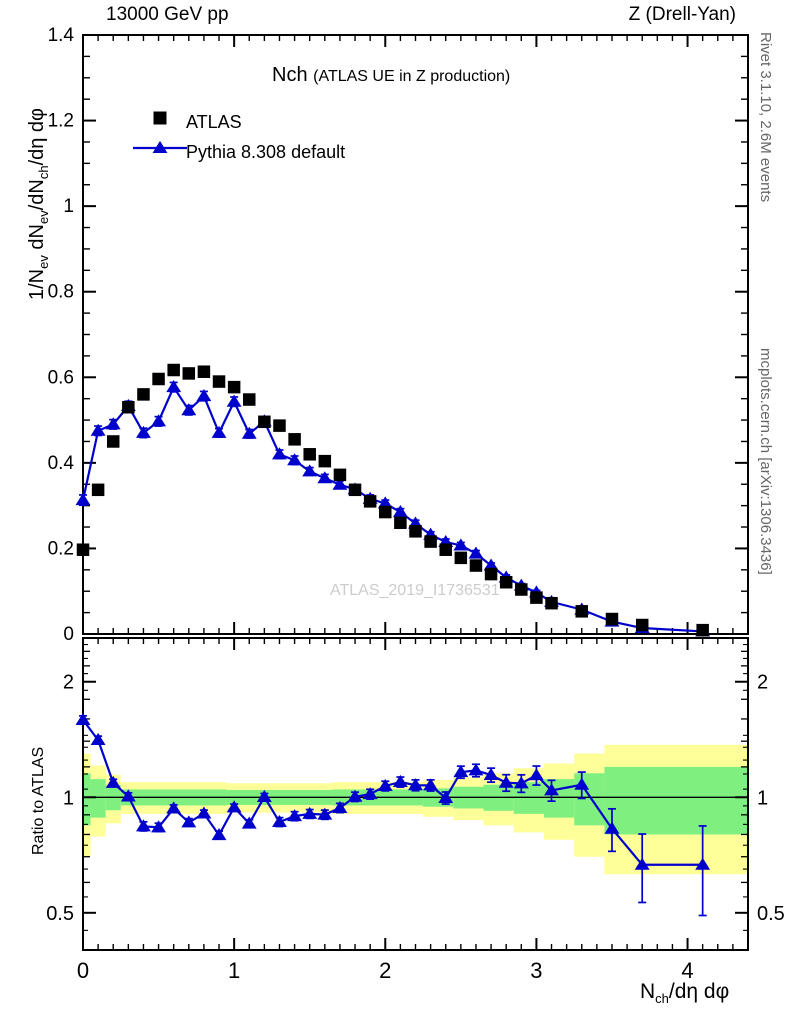  What do you see at coordinates (687, 970) in the screenshot?
I see `x-tick-label: 4` at bounding box center [687, 970].